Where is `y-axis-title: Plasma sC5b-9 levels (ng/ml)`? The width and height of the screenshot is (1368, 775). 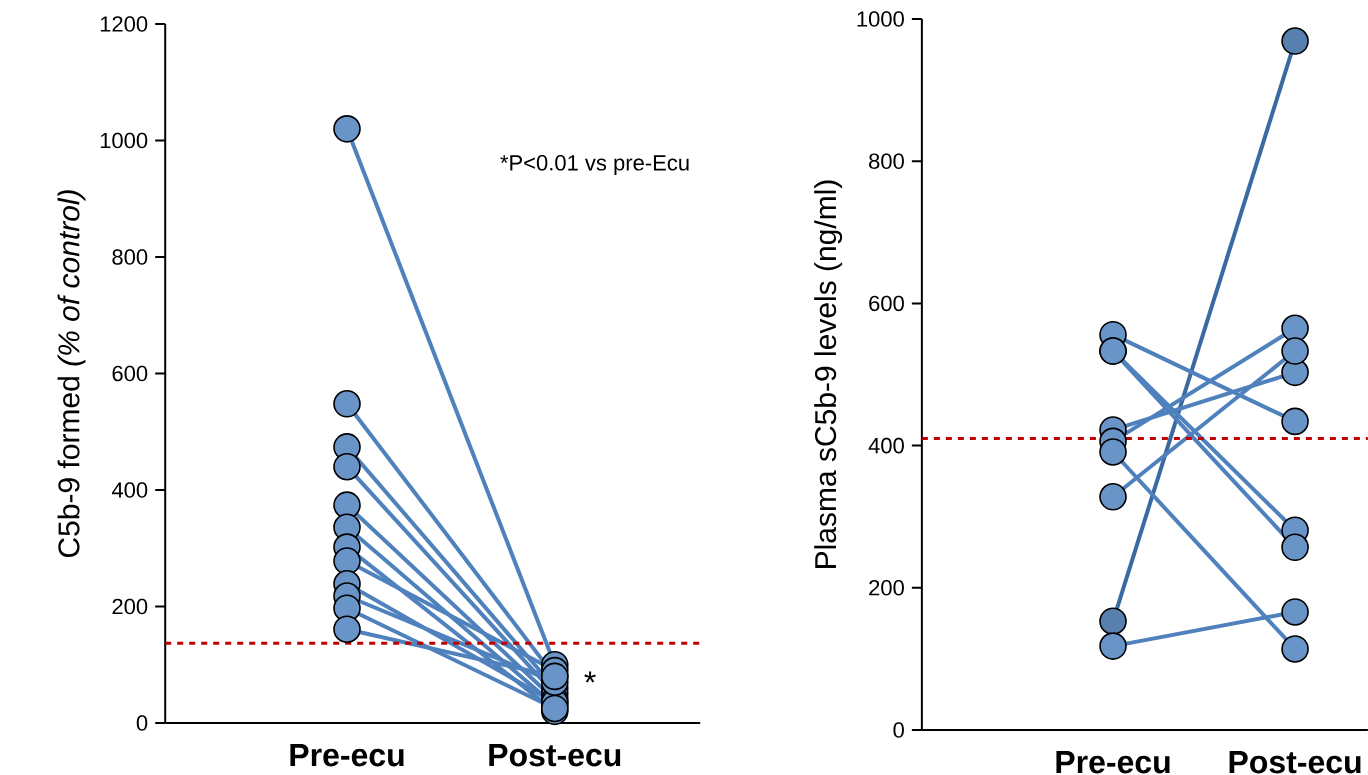
y-axis-title: Plasma sC5b-9 levels (ng/ml) is located at coordinates (828, 374).